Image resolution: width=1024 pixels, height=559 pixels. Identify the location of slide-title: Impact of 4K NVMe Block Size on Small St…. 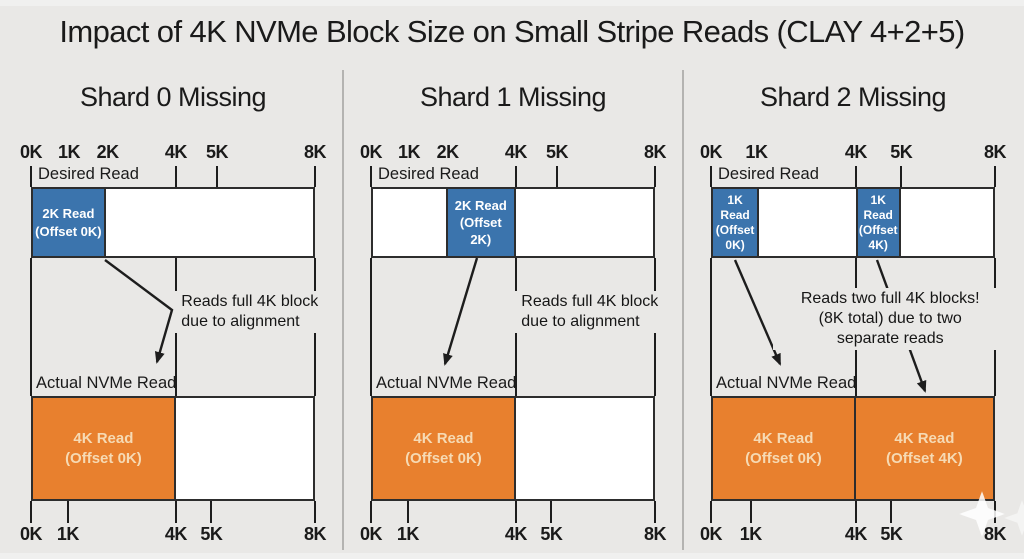
(512, 31).